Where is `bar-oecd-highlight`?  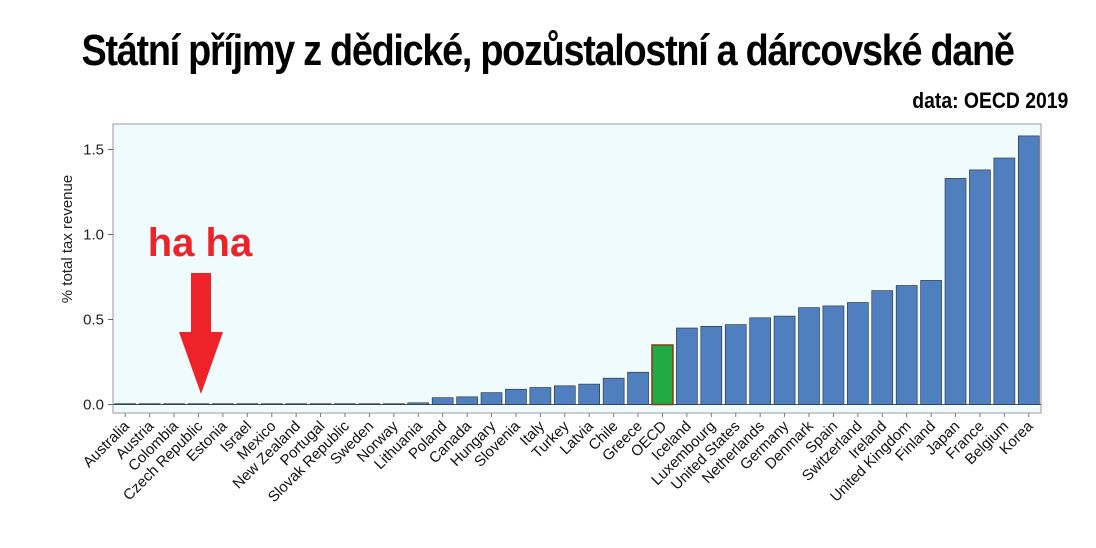 bar-oecd-highlight is located at coordinates (662, 375).